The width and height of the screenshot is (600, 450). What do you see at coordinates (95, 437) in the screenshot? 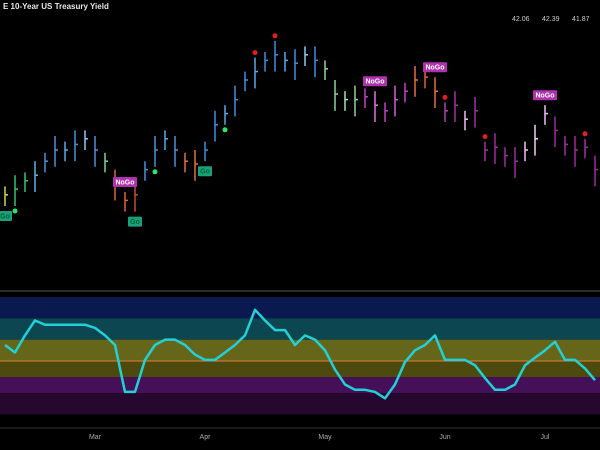
I see `x-tick-label: Mar` at bounding box center [95, 437].